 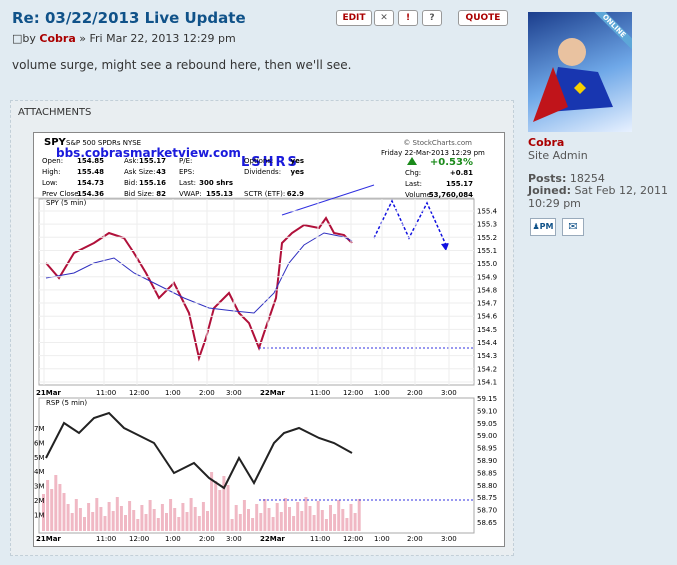 What do you see at coordinates (51, 172) in the screenshot?
I see `quote-label: High:` at bounding box center [51, 172].